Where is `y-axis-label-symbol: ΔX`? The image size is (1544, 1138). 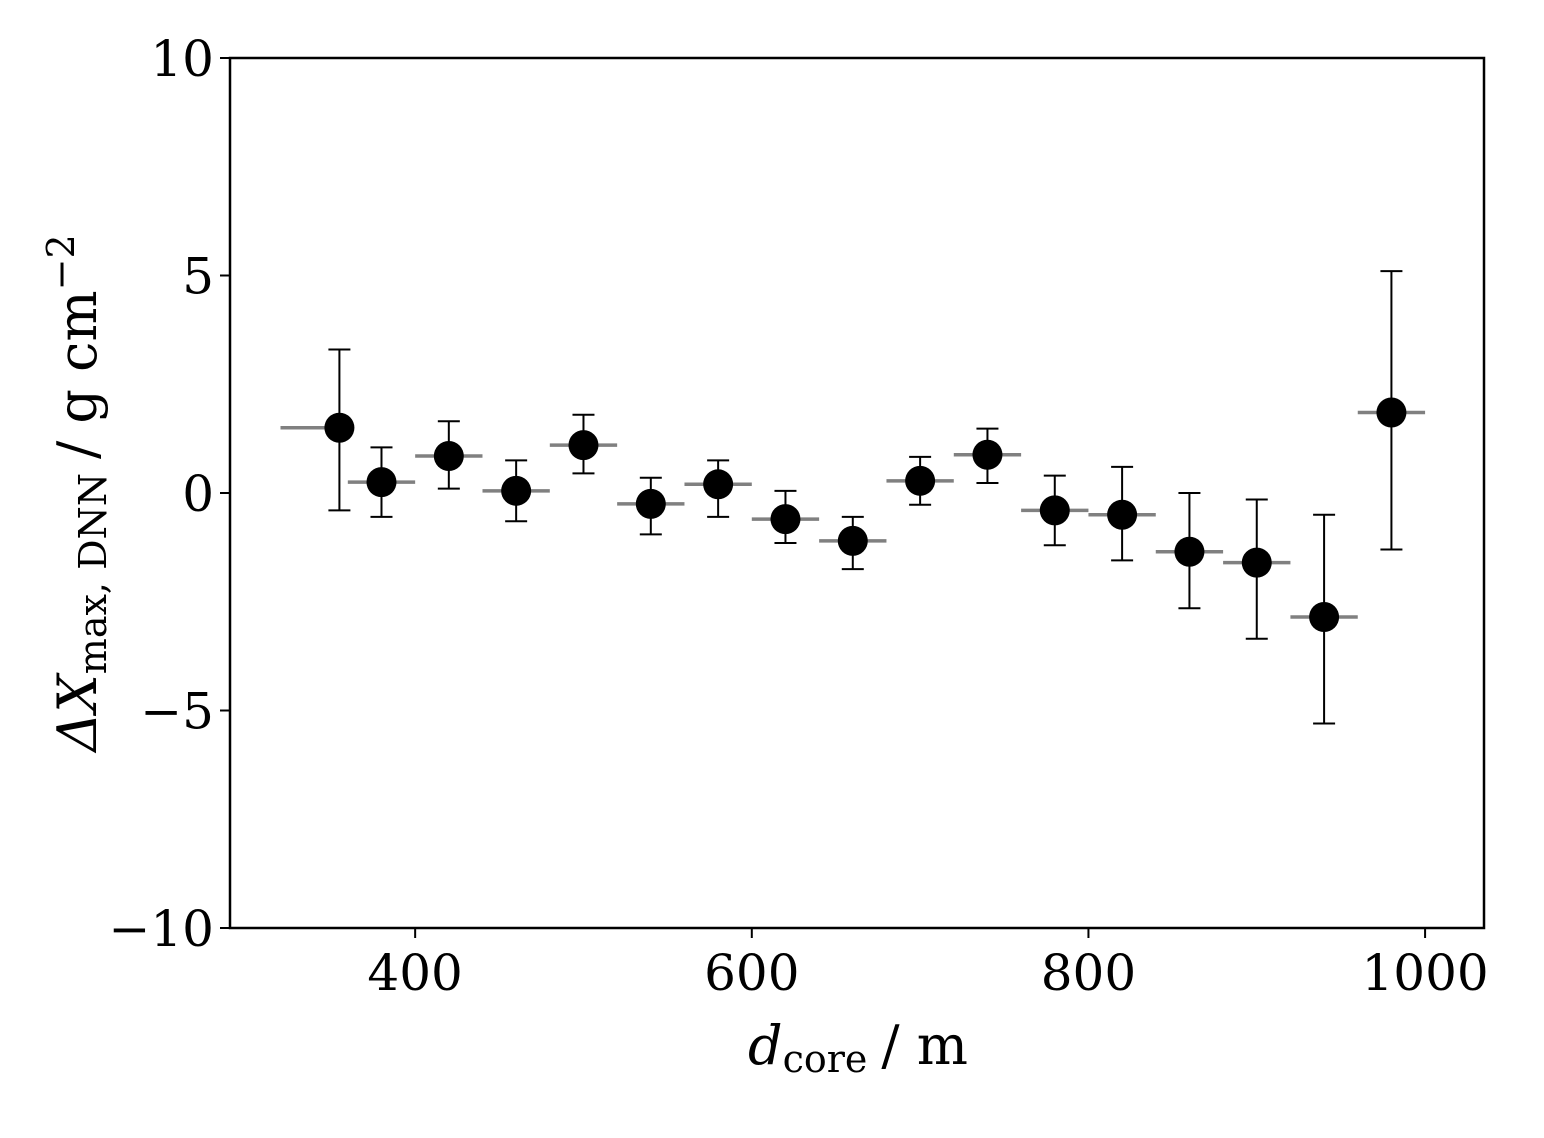
y-axis-label-symbol: ΔX is located at coordinates (77, 713).